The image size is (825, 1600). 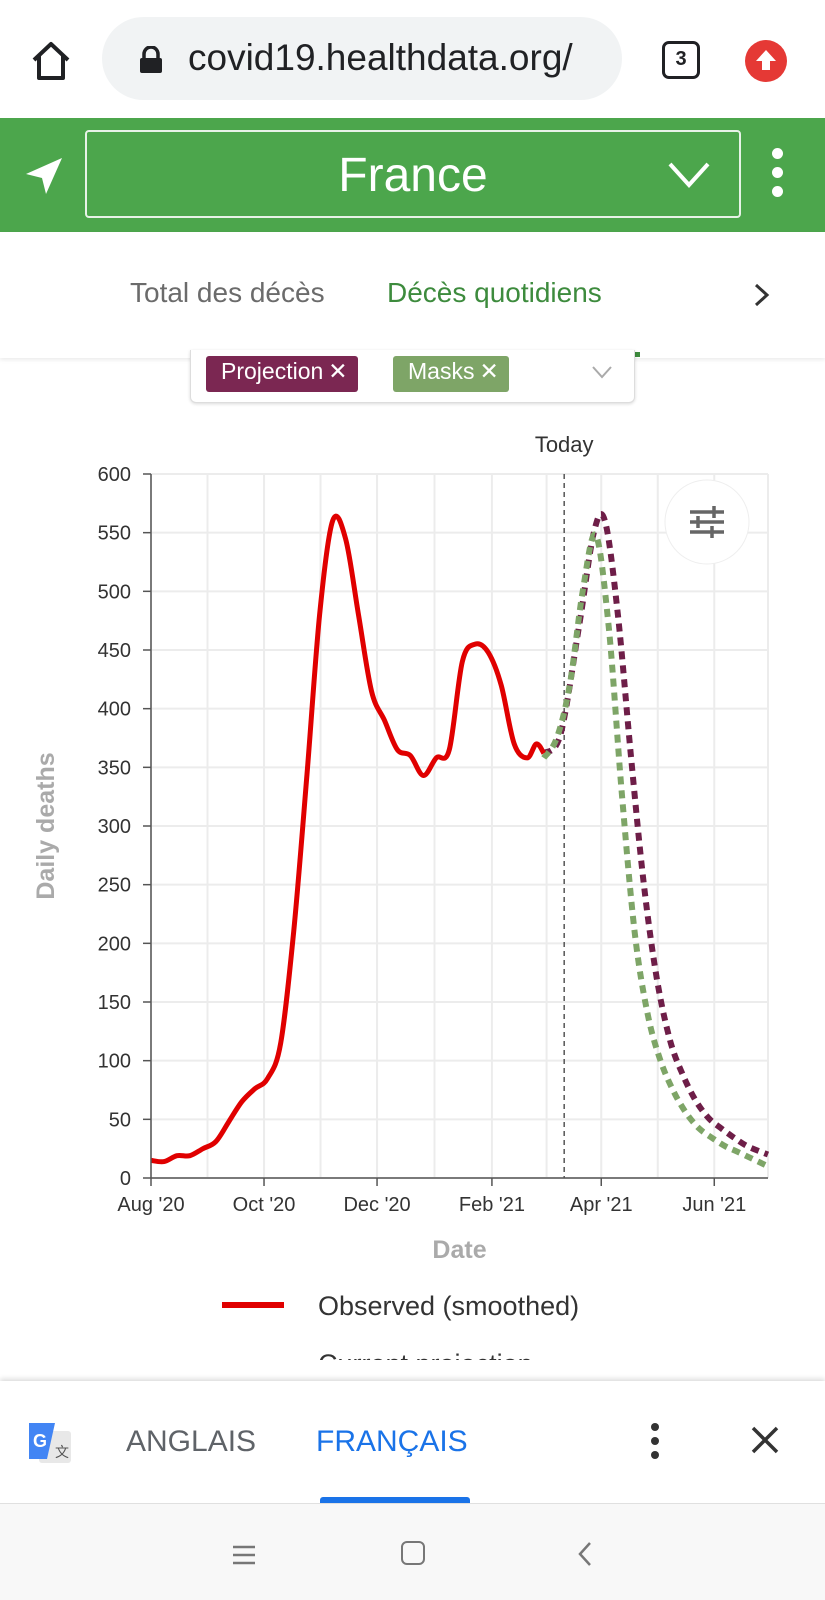 What do you see at coordinates (492, 1205) in the screenshot?
I see `x-tick-label: Feb '21` at bounding box center [492, 1205].